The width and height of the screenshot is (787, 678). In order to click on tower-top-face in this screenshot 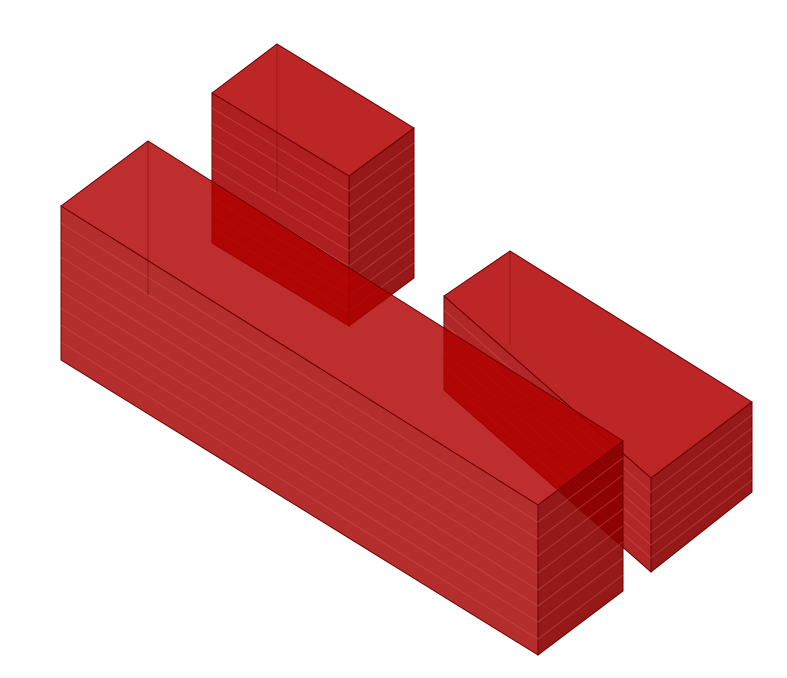, I will do `click(313, 110)`.